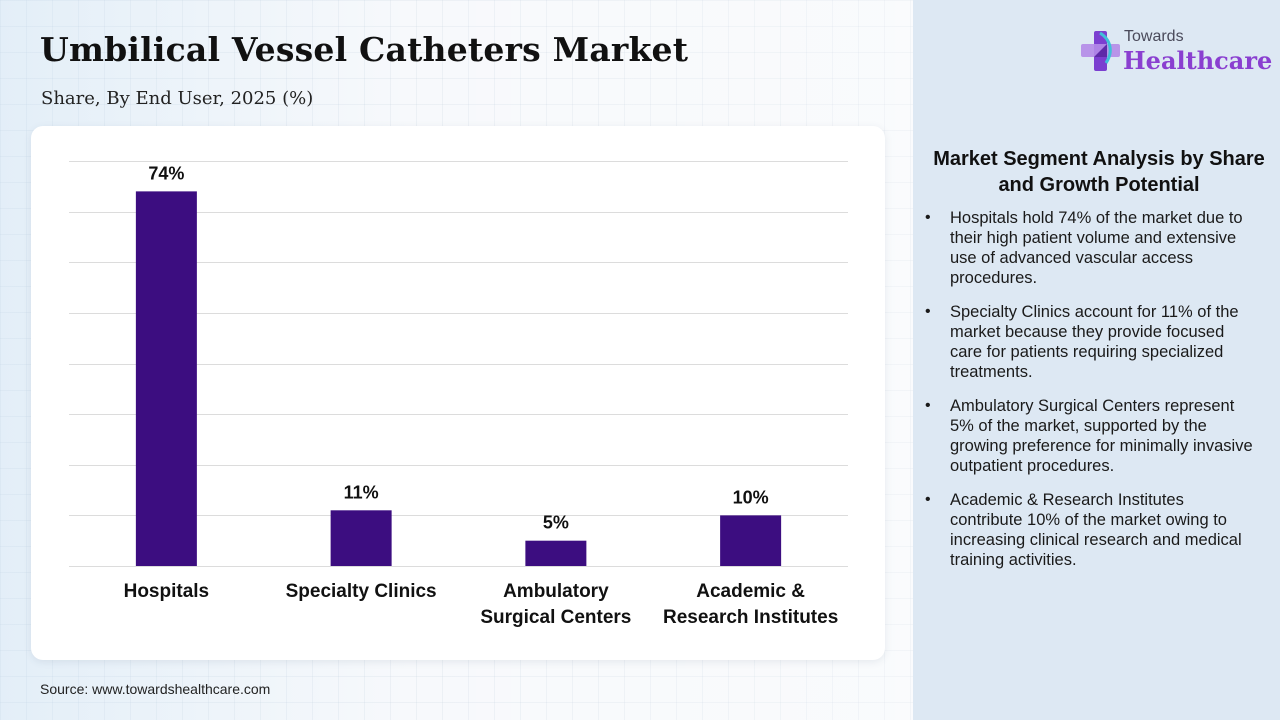  What do you see at coordinates (751, 591) in the screenshot?
I see `category-label-line: Academic &` at bounding box center [751, 591].